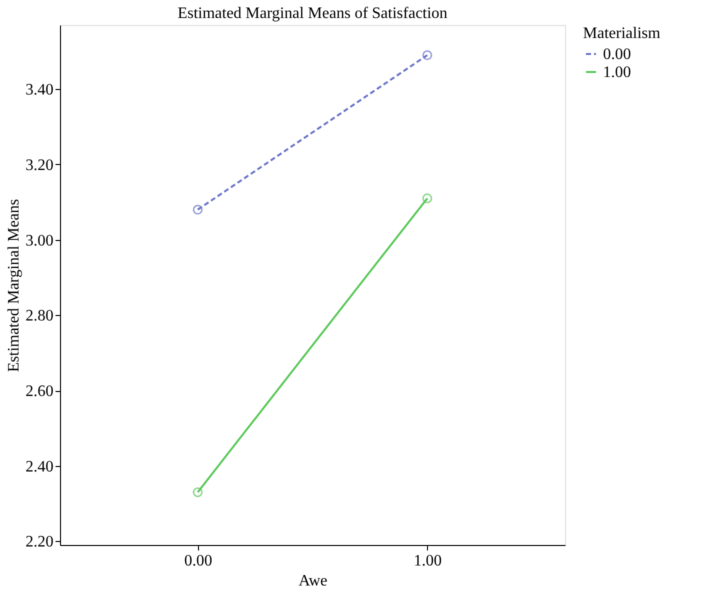 Image resolution: width=708 pixels, height=612 pixels. Describe the element at coordinates (40, 241) in the screenshot. I see `y-tick-label: 3.00` at that location.